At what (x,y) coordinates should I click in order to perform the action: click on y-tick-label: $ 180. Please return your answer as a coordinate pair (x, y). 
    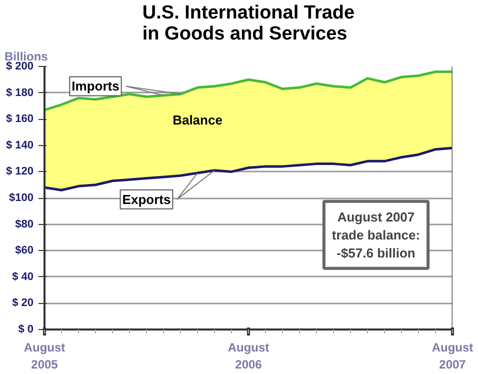
    Looking at the image, I should click on (20, 92).